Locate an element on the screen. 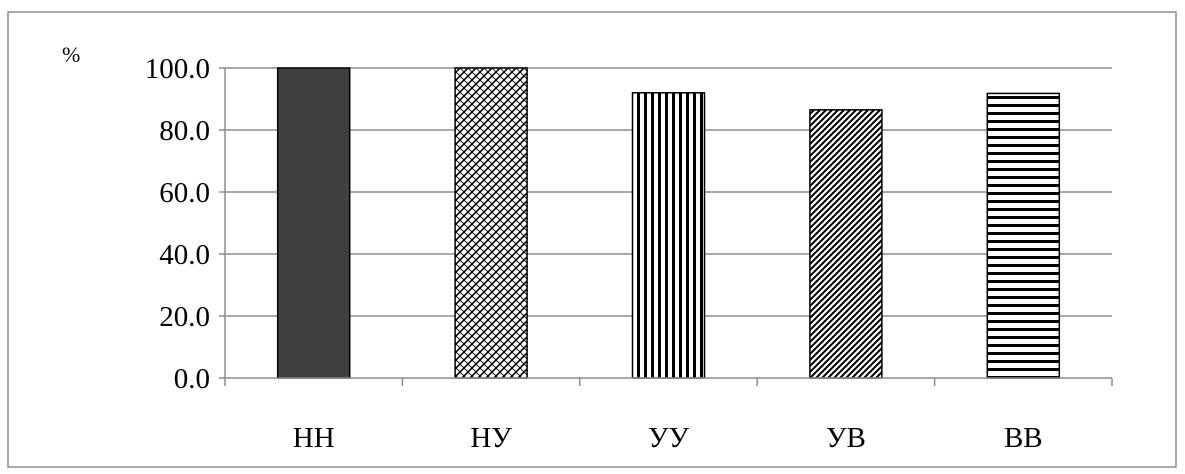 This screenshot has height=474, width=1185. y-tick-label: 20.0 is located at coordinates (184, 317).